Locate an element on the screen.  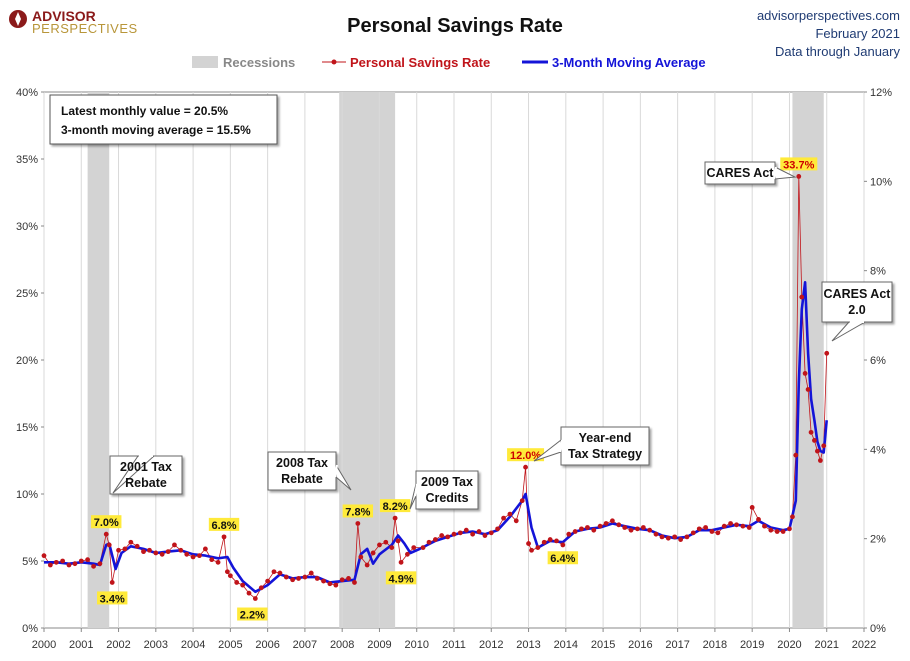
value-label: 6.8% is located at coordinates (223, 526).